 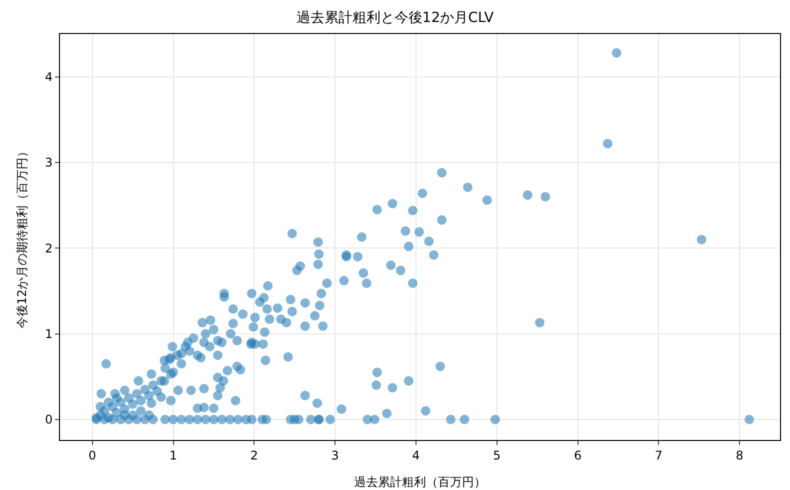 What do you see at coordinates (48, 248) in the screenshot?
I see `y-tick-label: 2` at bounding box center [48, 248].